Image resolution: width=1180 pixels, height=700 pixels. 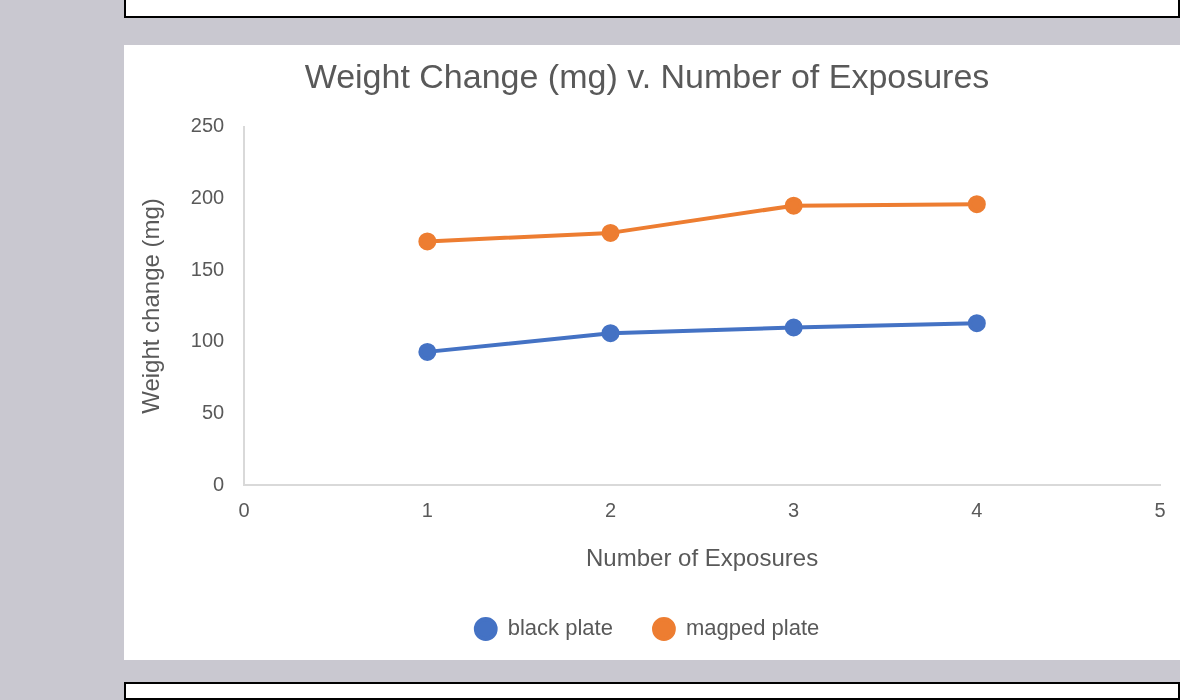 What do you see at coordinates (213, 412) in the screenshot?
I see `y-tick-label: 50` at bounding box center [213, 412].